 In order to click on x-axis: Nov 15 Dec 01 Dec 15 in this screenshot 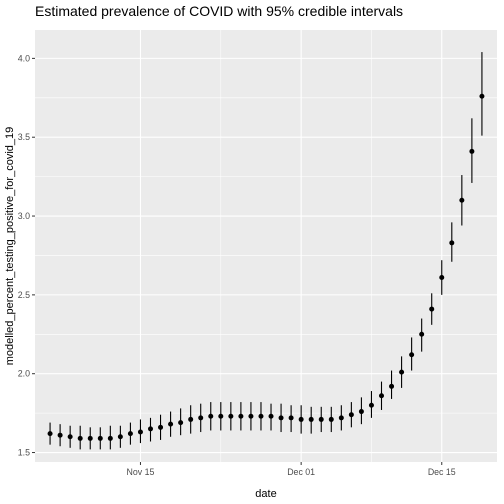, I will do `click(291, 469)`.